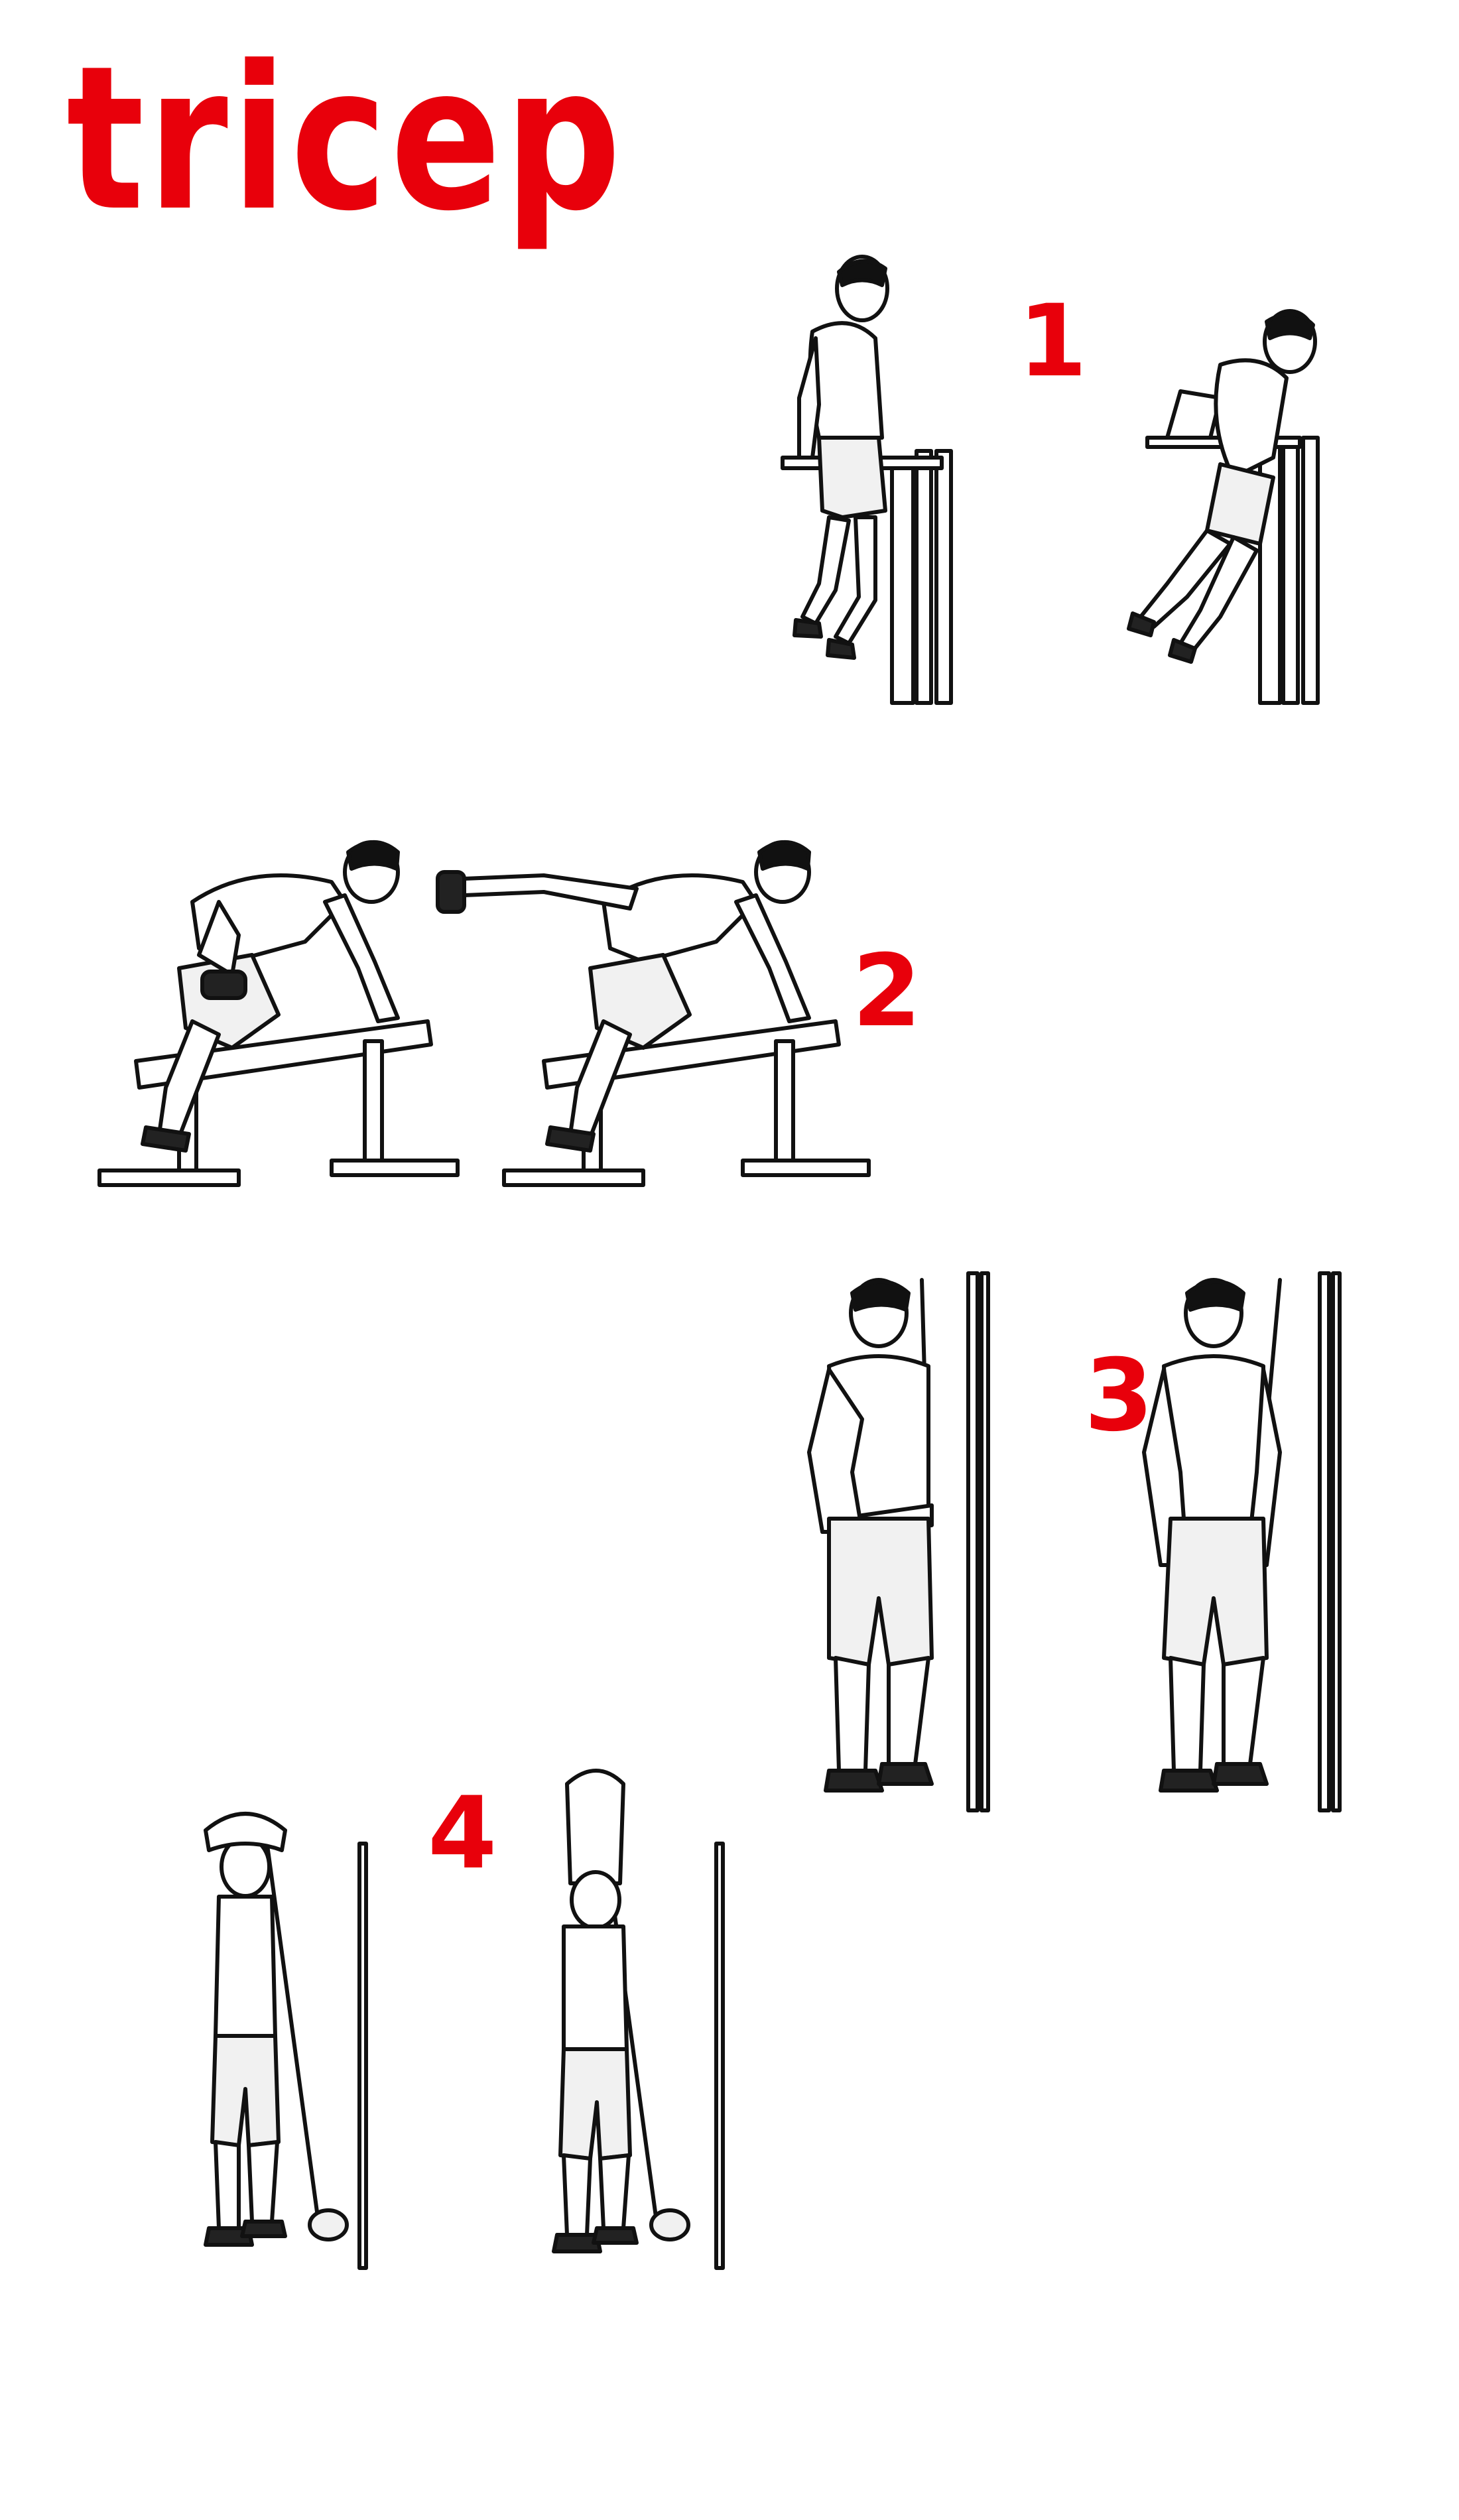  I want to click on exercise-number-2: 2, so click(887, 991).